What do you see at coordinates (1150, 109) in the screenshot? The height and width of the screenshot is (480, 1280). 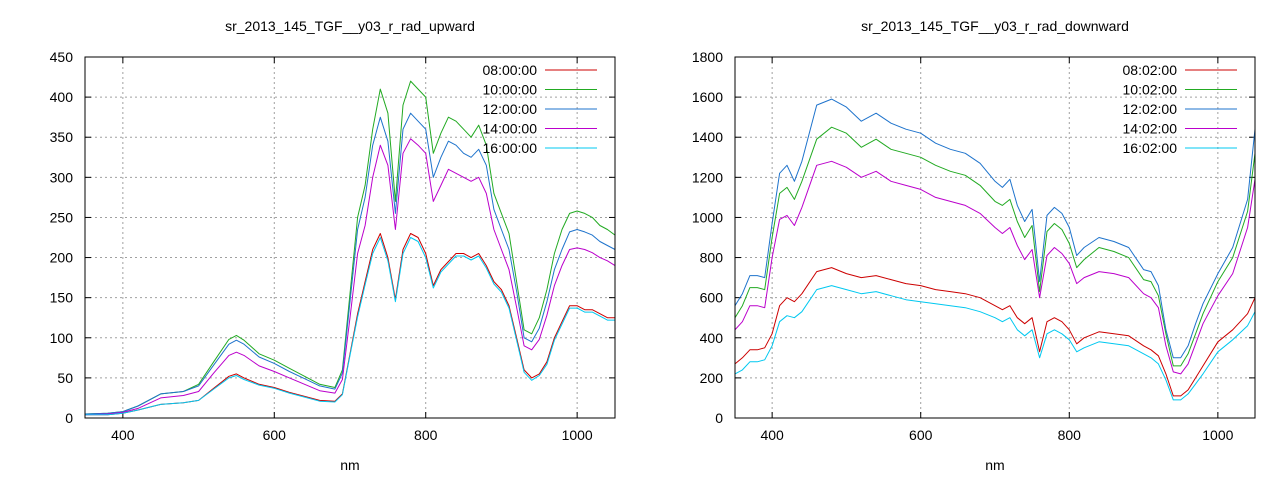 I see `legend-label: 12:02:00` at bounding box center [1150, 109].